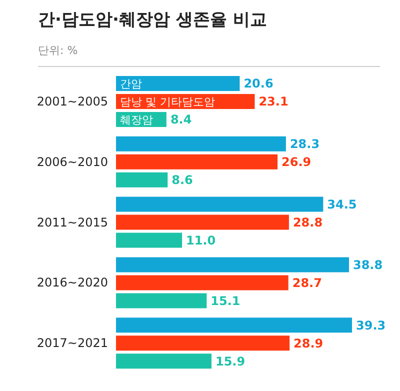 The height and width of the screenshot is (391, 400). I want to click on chart-title: 간·담도암·췌장암 생존율 비교, so click(153, 20).